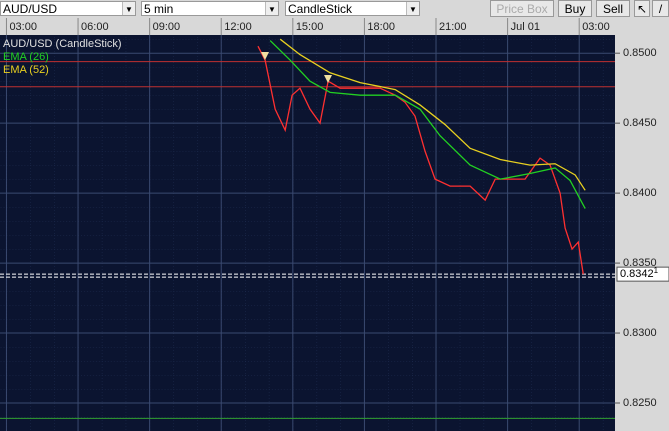 The width and height of the screenshot is (669, 431). What do you see at coordinates (642, 224) in the screenshot?
I see `price-bar` at bounding box center [642, 224].